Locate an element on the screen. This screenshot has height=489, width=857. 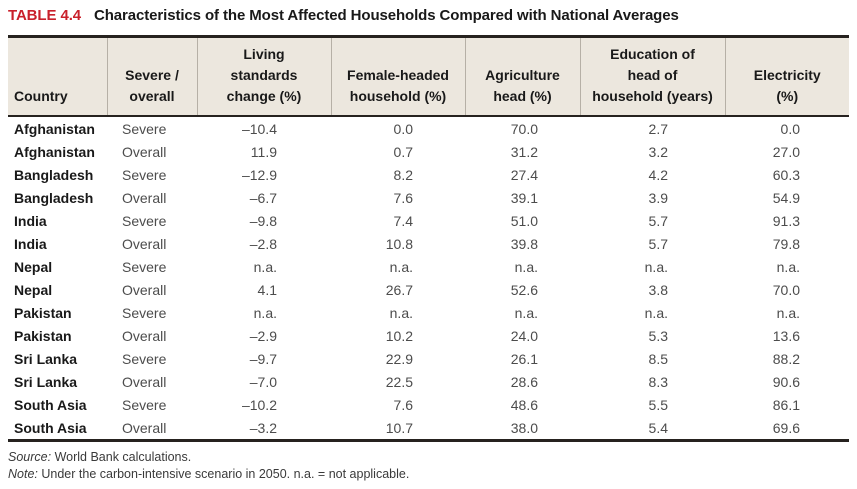
value-cell: 0.0 is located at coordinates (790, 128).